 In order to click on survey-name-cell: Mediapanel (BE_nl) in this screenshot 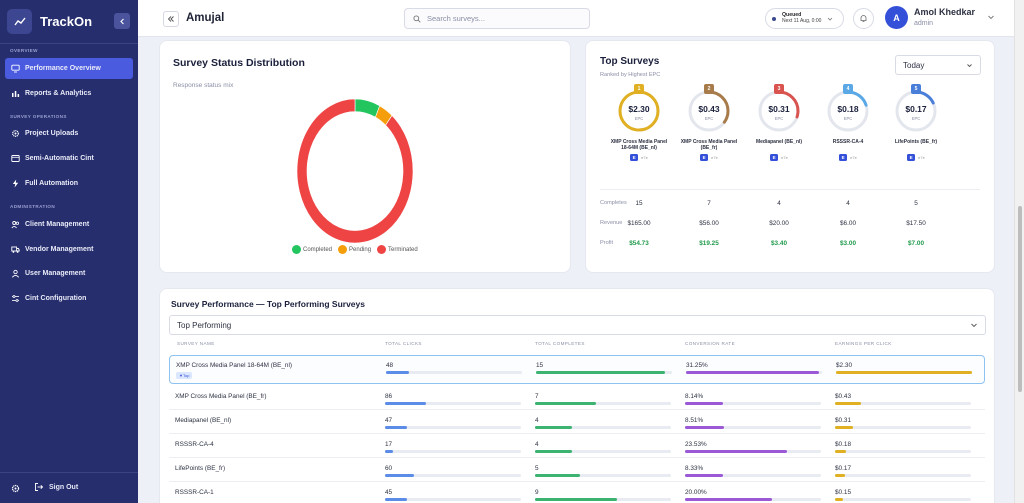, I will do `click(203, 420)`.